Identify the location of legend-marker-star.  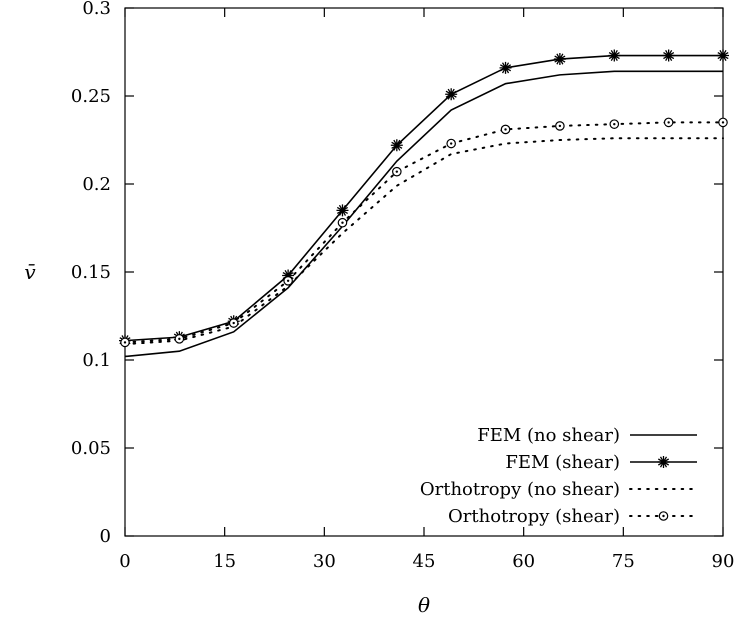
(663, 462).